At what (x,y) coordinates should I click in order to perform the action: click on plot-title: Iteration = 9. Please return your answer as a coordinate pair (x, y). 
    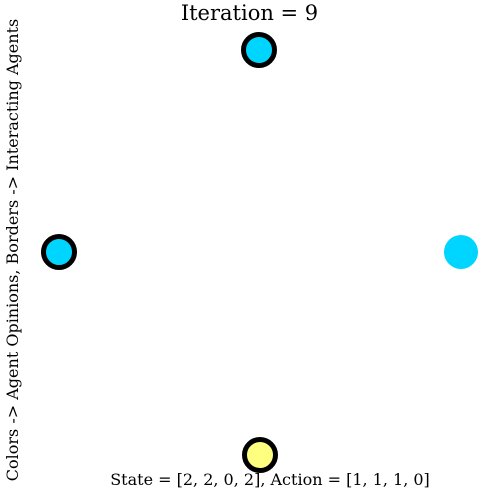
    Looking at the image, I should click on (249, 13).